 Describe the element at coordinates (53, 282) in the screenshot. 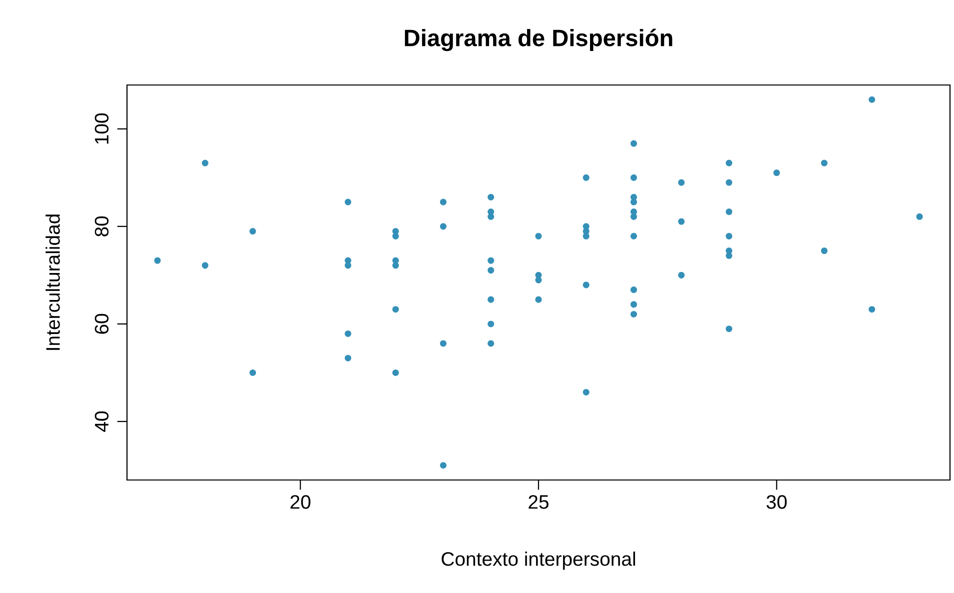

I see `y-axis-title: Interculturalidad` at that location.